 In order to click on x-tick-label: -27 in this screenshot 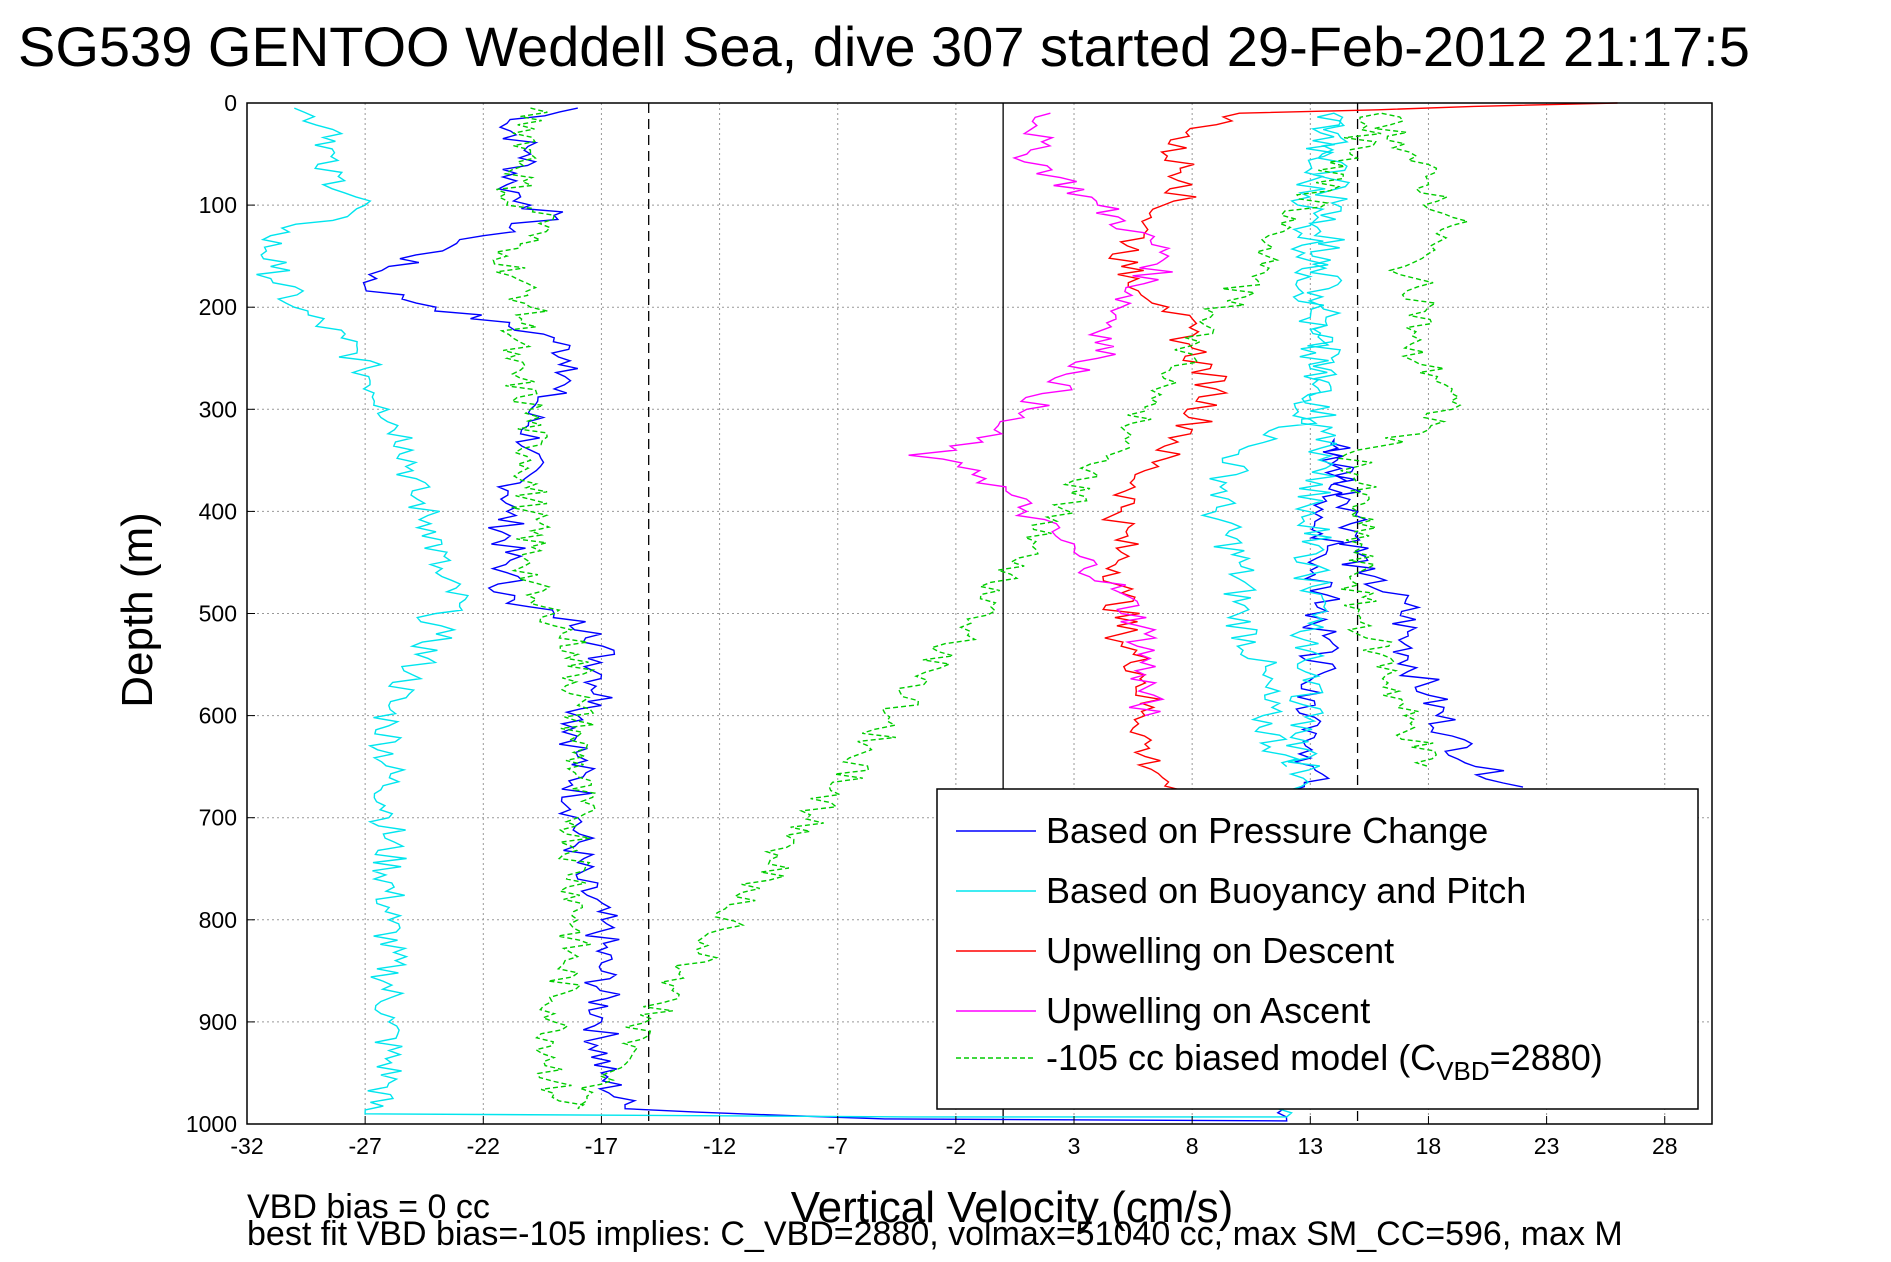, I will do `click(365, 1146)`.